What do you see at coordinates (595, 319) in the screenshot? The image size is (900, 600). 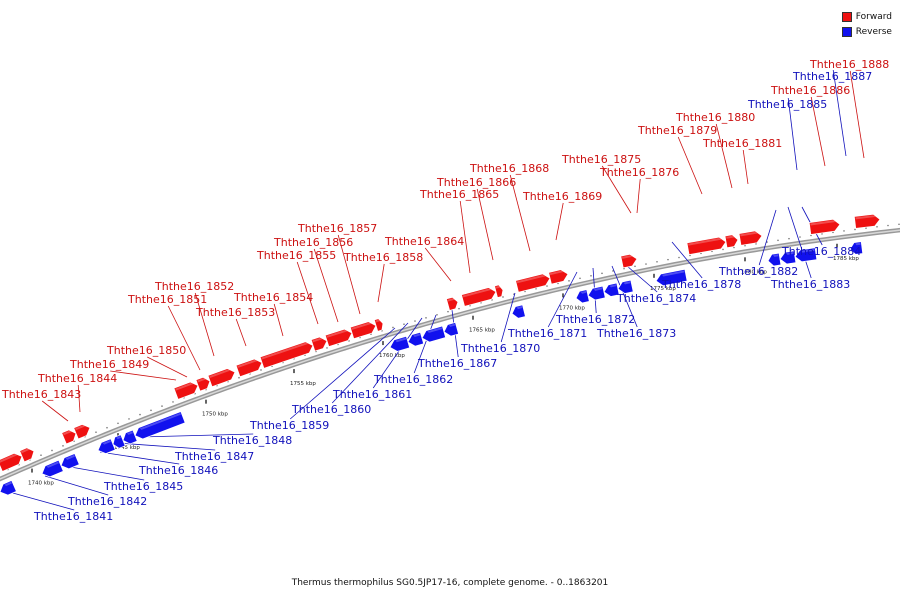 I see `reverse-gene-label: Ththe16_1872` at bounding box center [595, 319].